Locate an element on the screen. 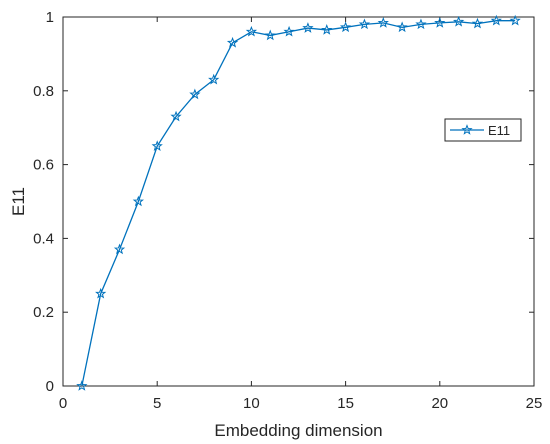  y-tick-label: 1 is located at coordinates (50, 17).